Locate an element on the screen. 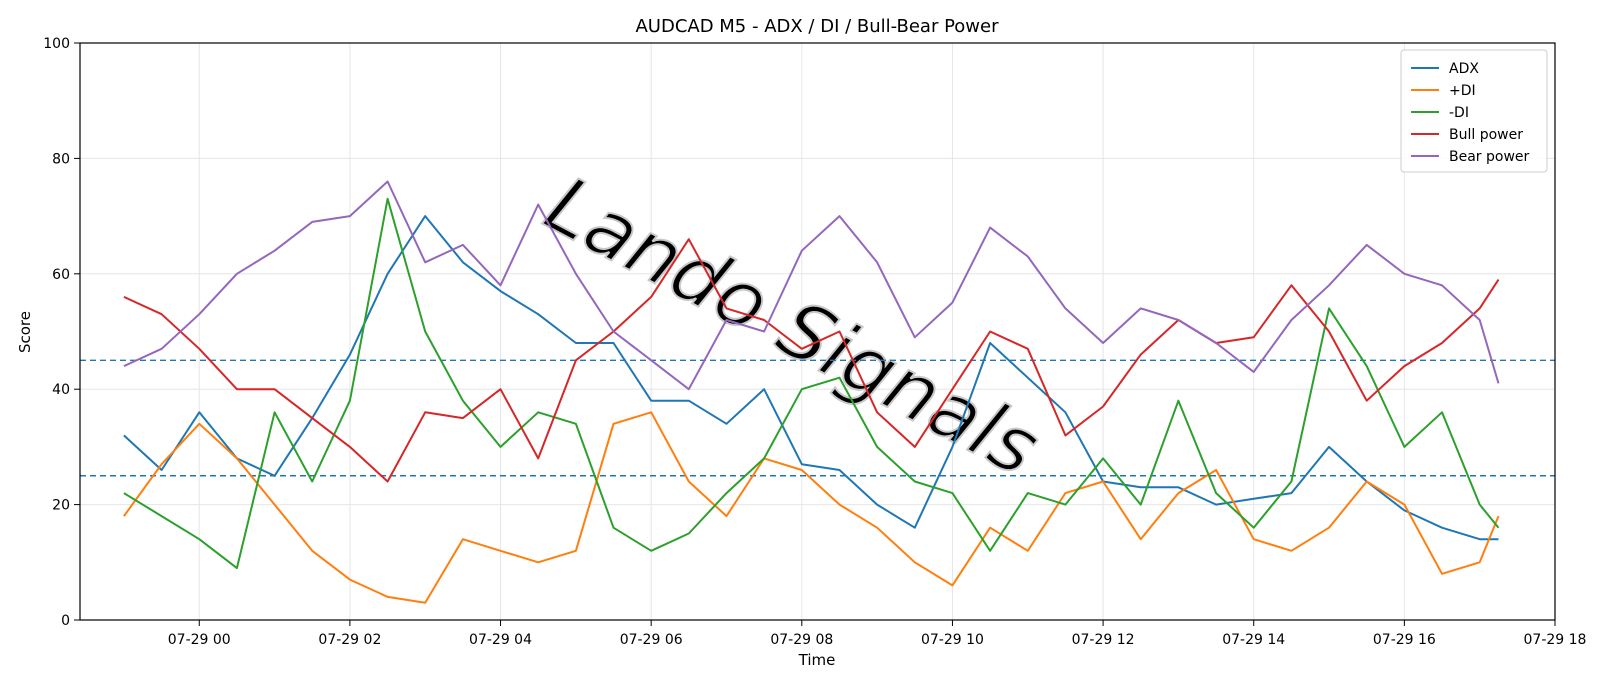 The image size is (1600, 690). y-tick-label: 0 is located at coordinates (65, 621).